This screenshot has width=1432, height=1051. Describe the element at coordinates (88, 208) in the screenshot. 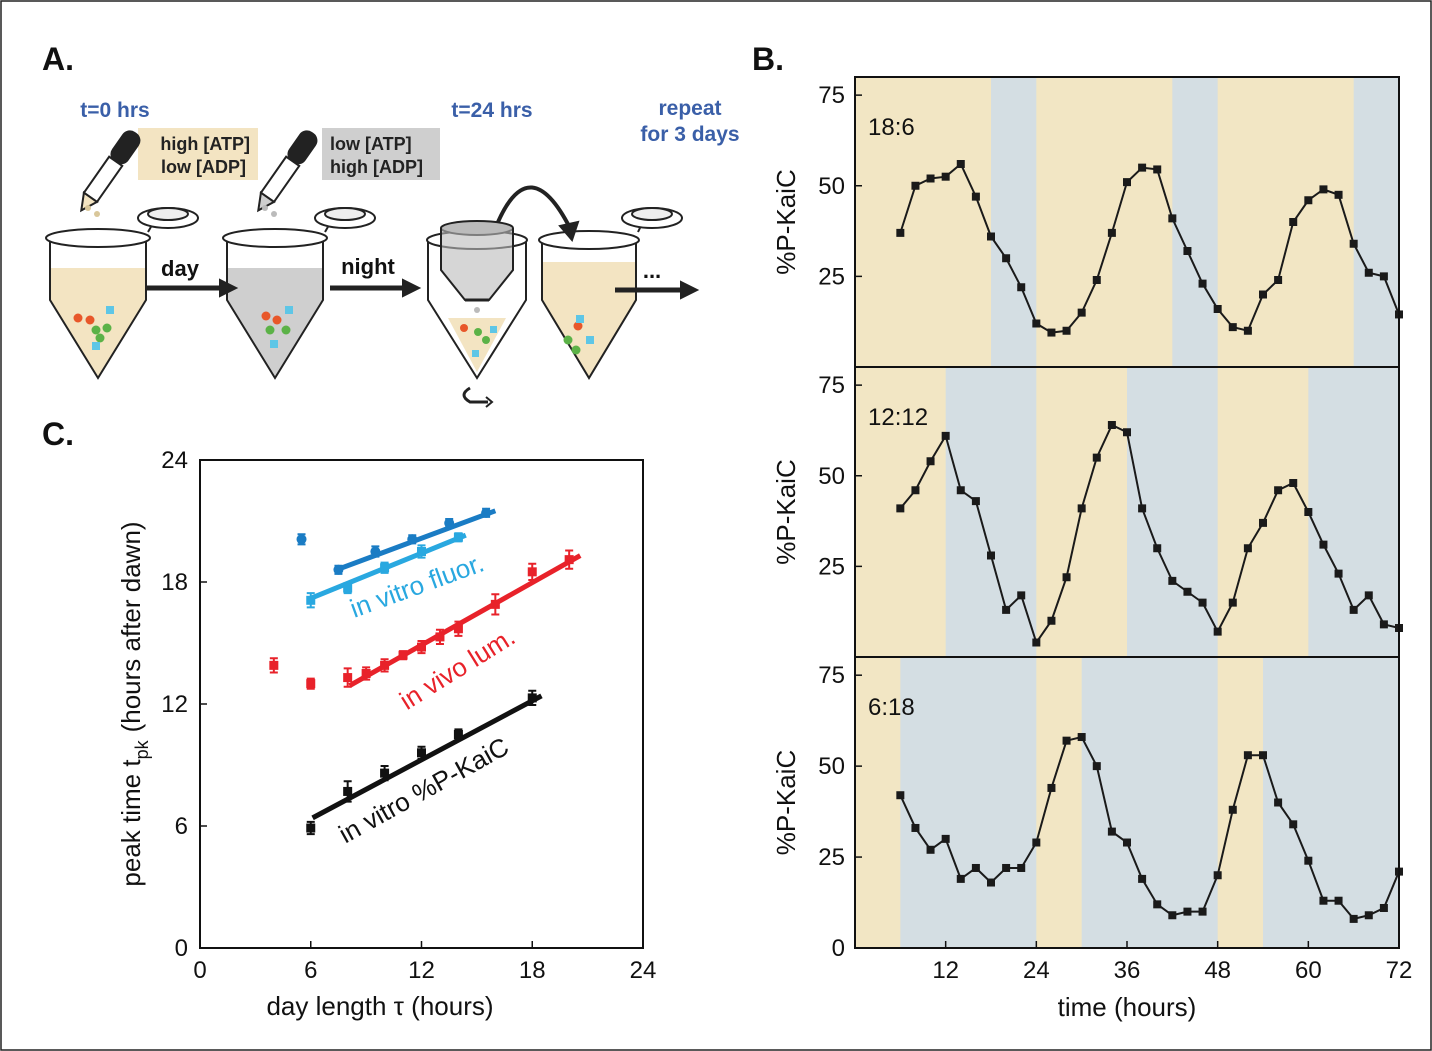

I see `drop` at that location.